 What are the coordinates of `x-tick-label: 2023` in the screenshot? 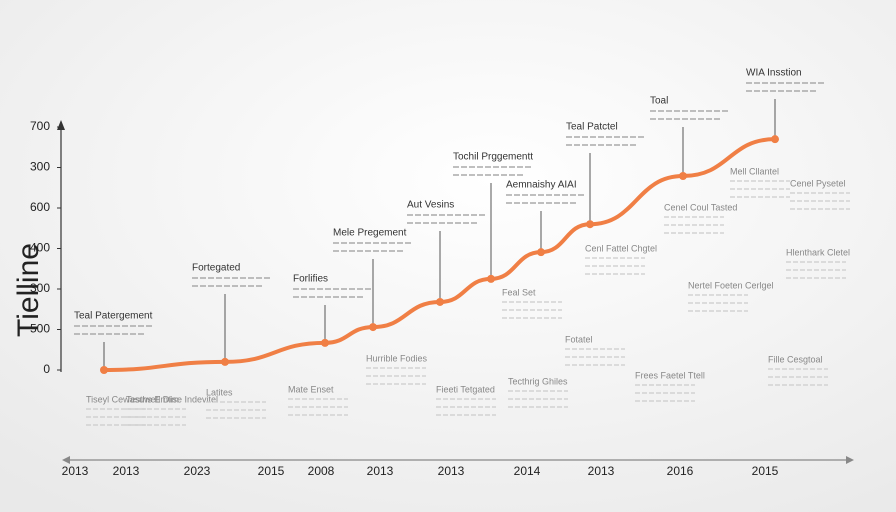 It's located at (197, 471).